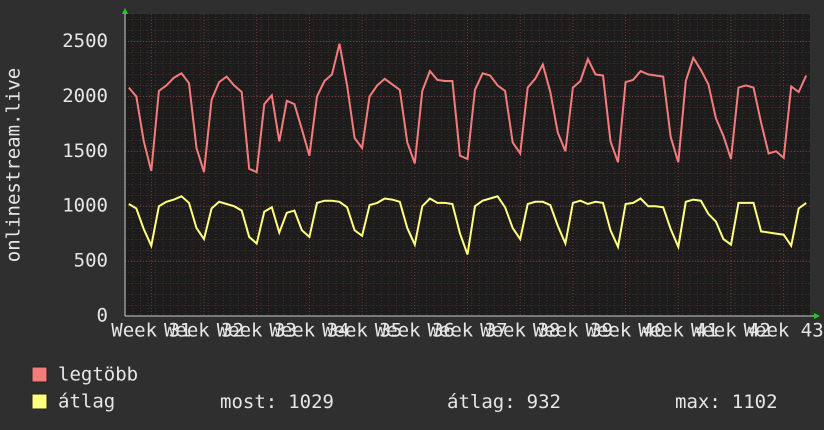  What do you see at coordinates (14, 165) in the screenshot?
I see `y-axis-label: onlinestream.live` at bounding box center [14, 165].